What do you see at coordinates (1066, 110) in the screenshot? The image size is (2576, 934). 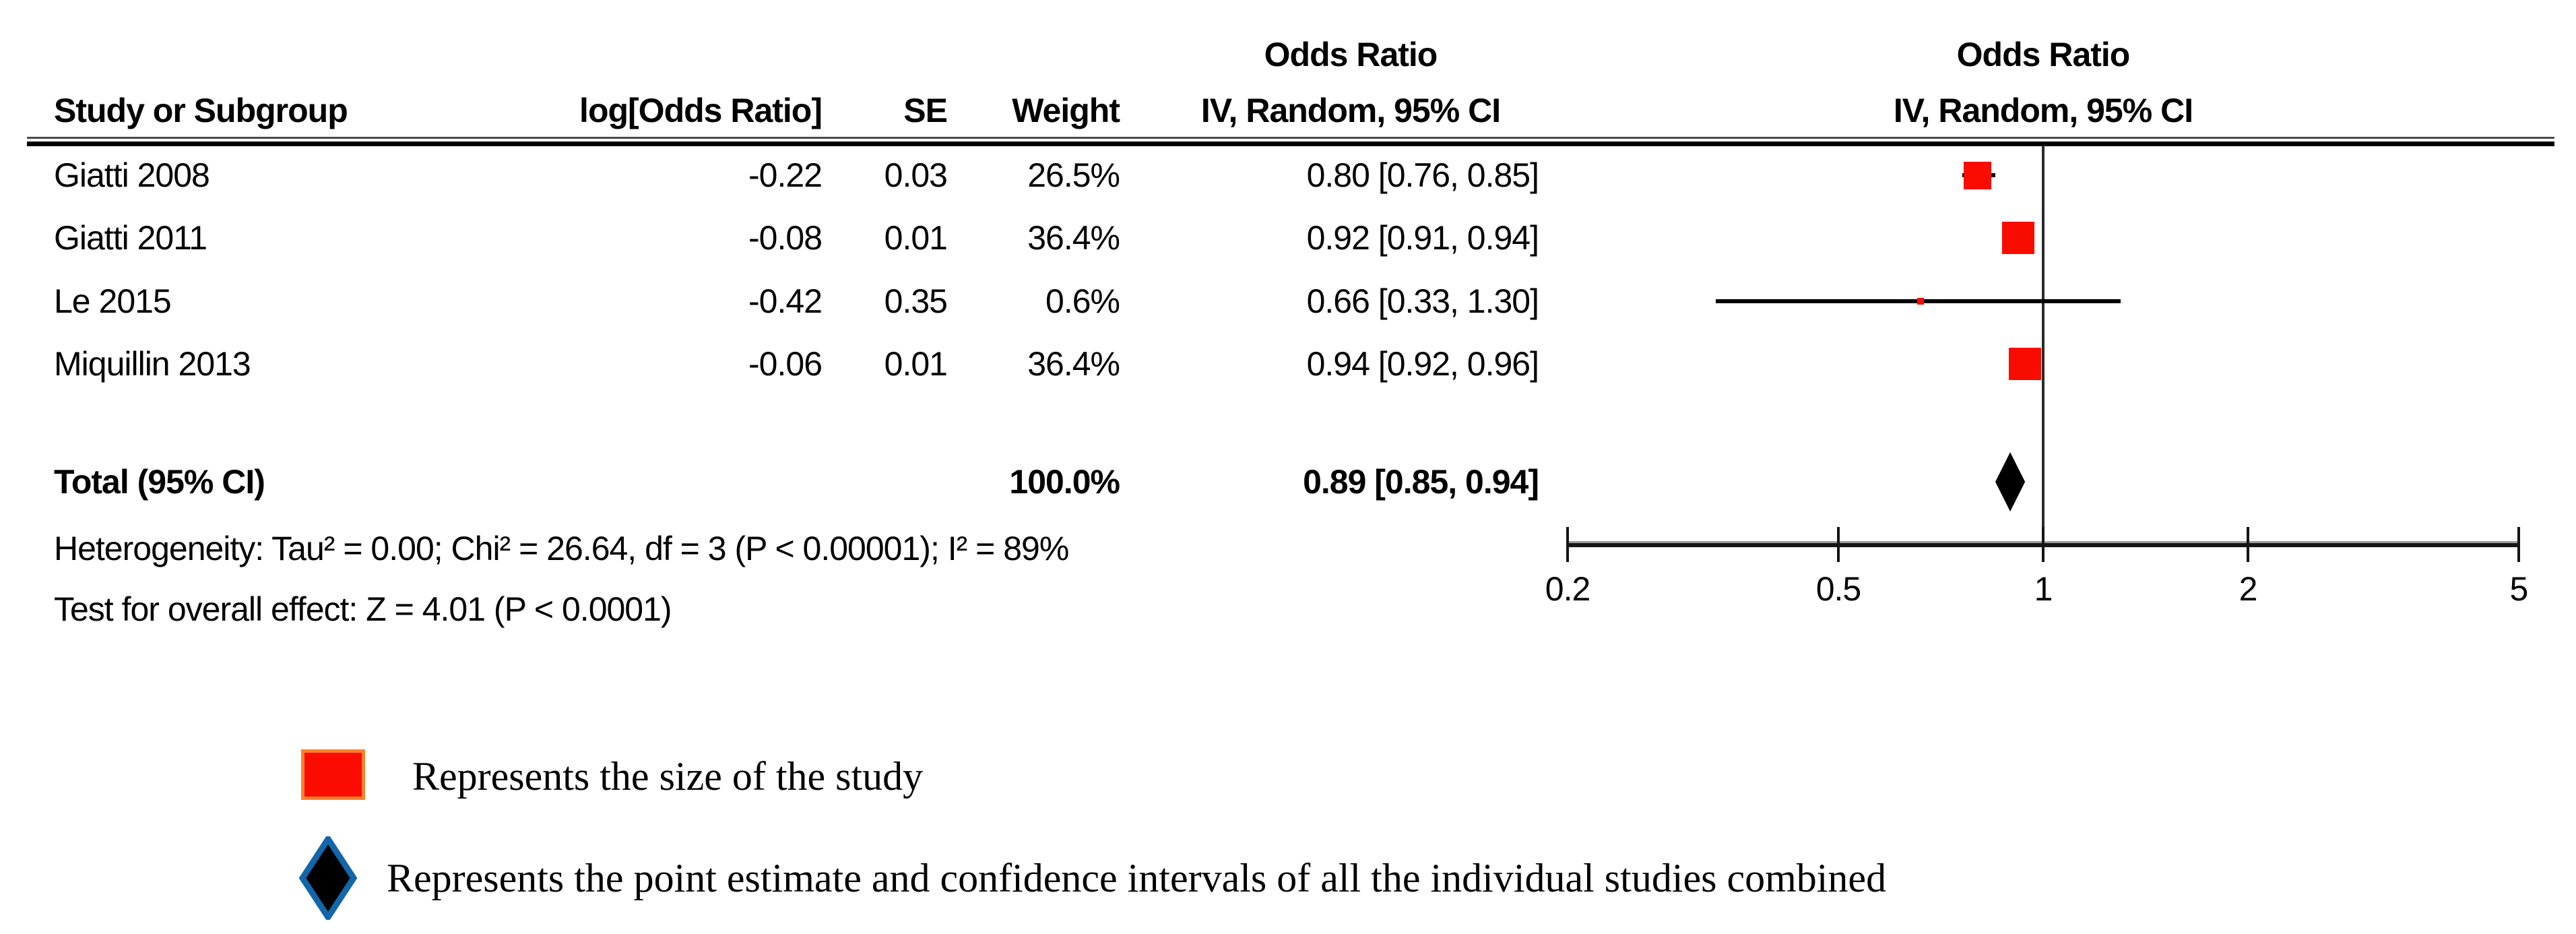 I see `header-weight: Weight` at bounding box center [1066, 110].